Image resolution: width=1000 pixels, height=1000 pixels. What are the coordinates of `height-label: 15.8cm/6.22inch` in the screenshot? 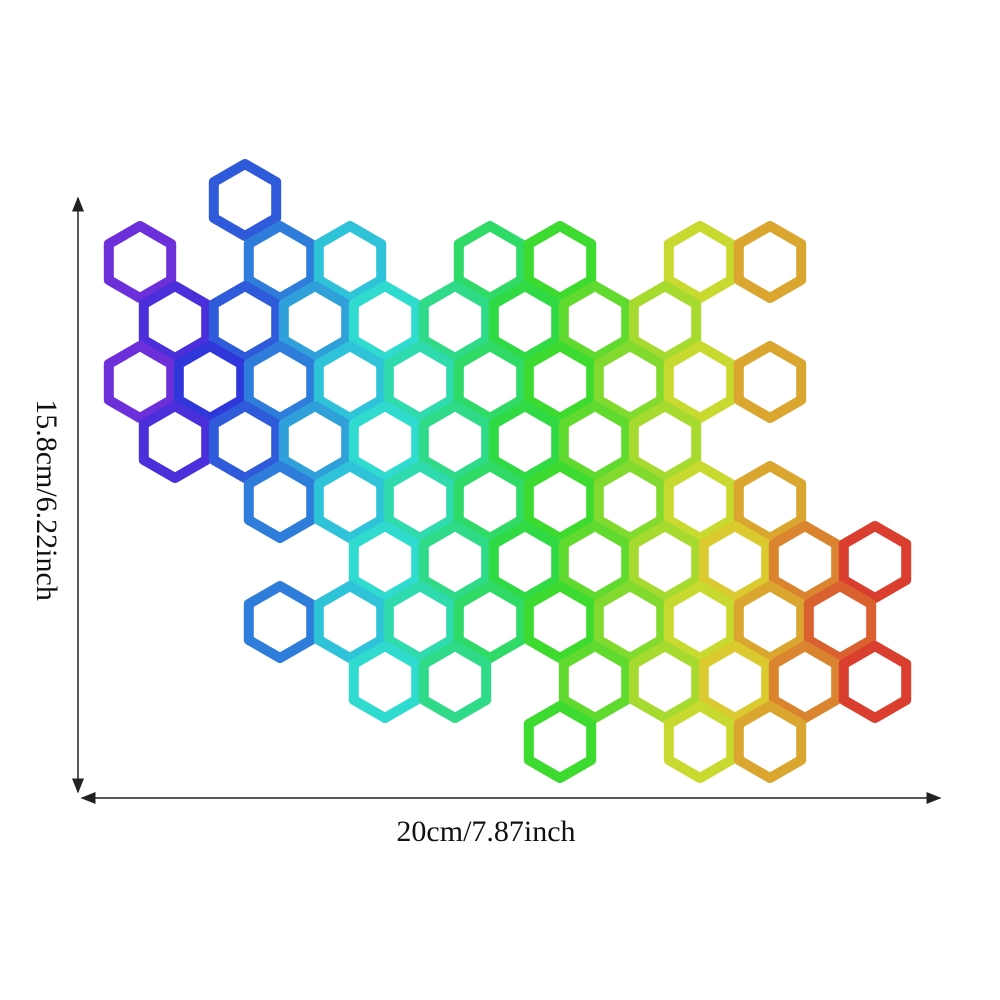 It's located at (46, 500).